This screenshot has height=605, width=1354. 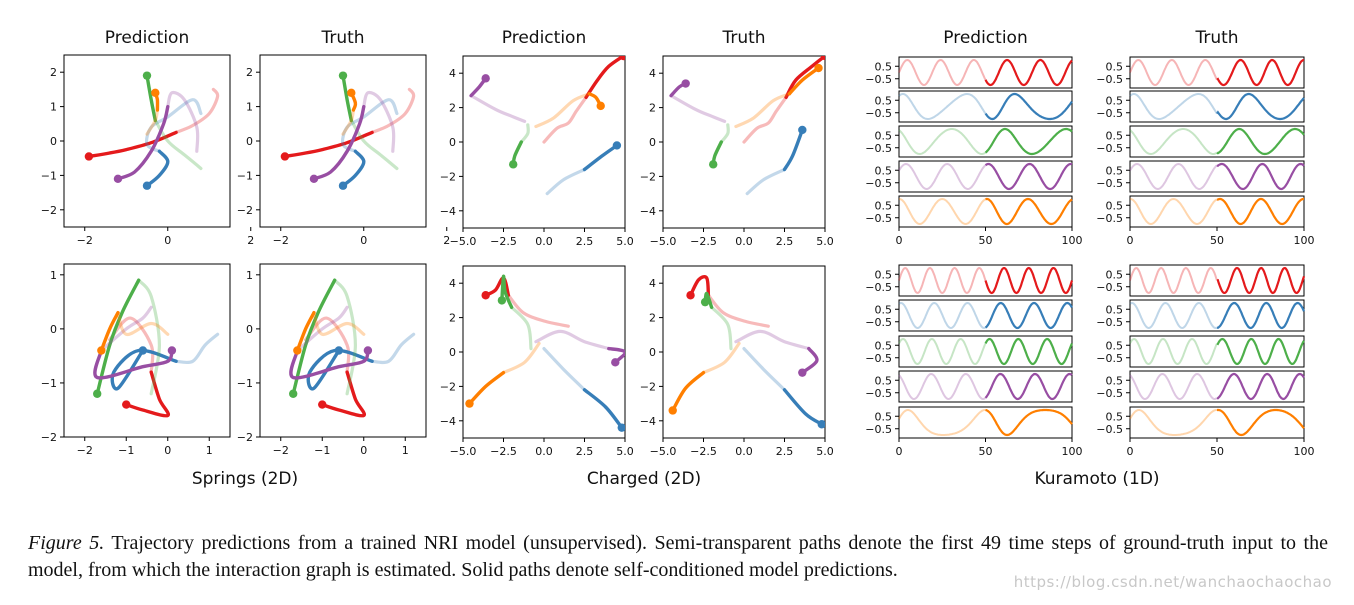 I want to click on kuramoto-row2-prediction-red-ytick-label: 0.5, so click(x=884, y=274).